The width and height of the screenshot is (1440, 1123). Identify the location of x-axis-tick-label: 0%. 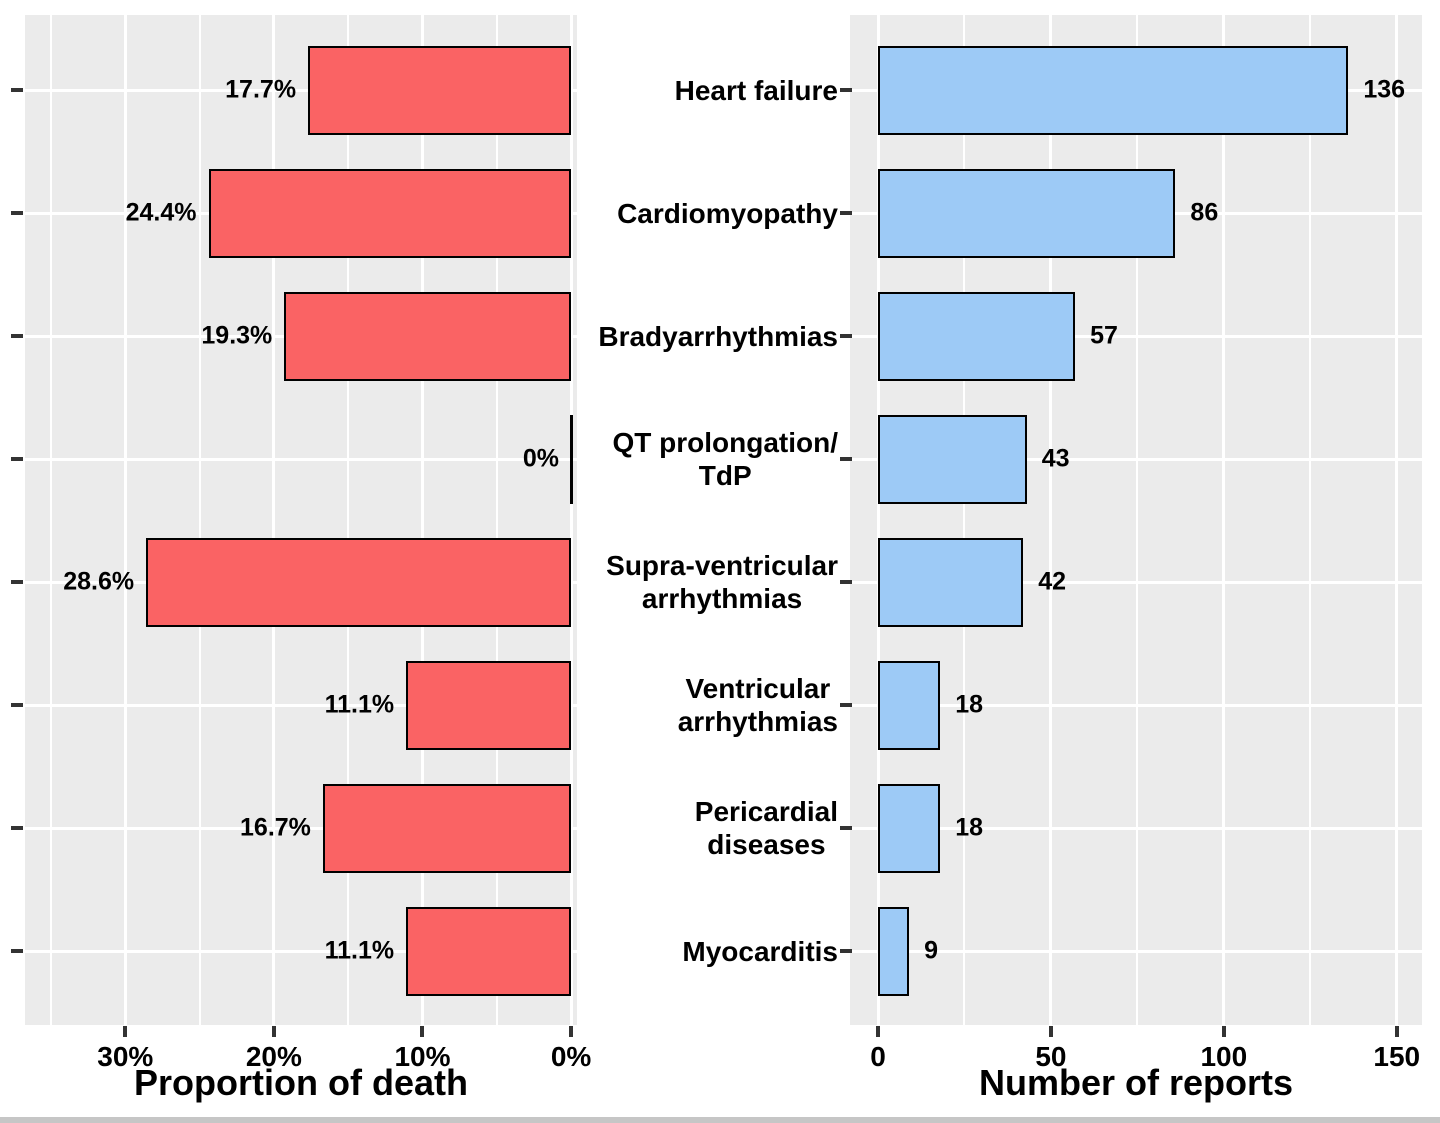
(571, 1056).